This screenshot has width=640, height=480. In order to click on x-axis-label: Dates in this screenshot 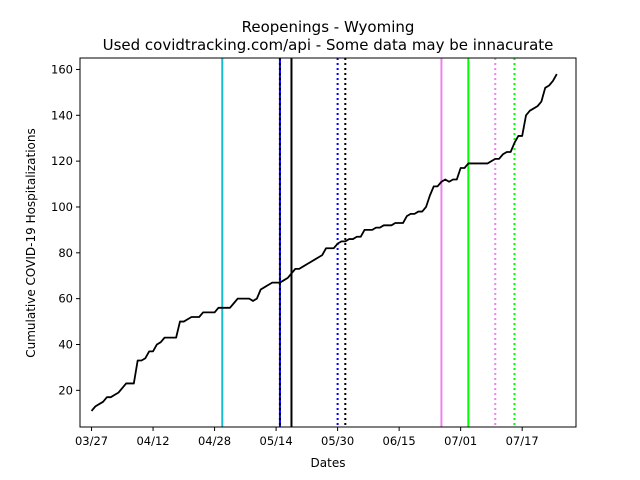, I will do `click(328, 463)`.